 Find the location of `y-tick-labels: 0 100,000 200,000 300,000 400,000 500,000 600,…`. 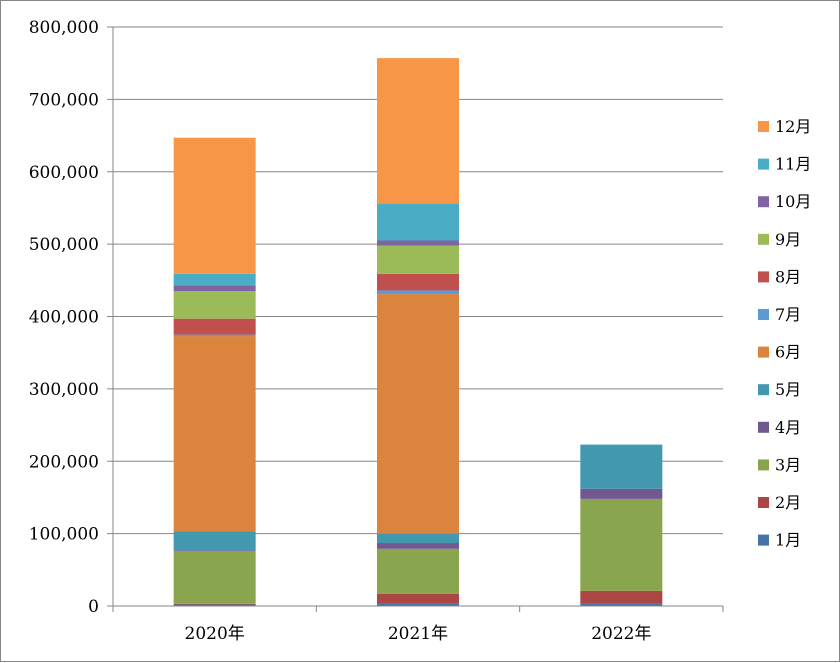

y-tick-labels: 0 100,000 200,000 300,000 400,000 500,000 600,… is located at coordinates (64, 317).